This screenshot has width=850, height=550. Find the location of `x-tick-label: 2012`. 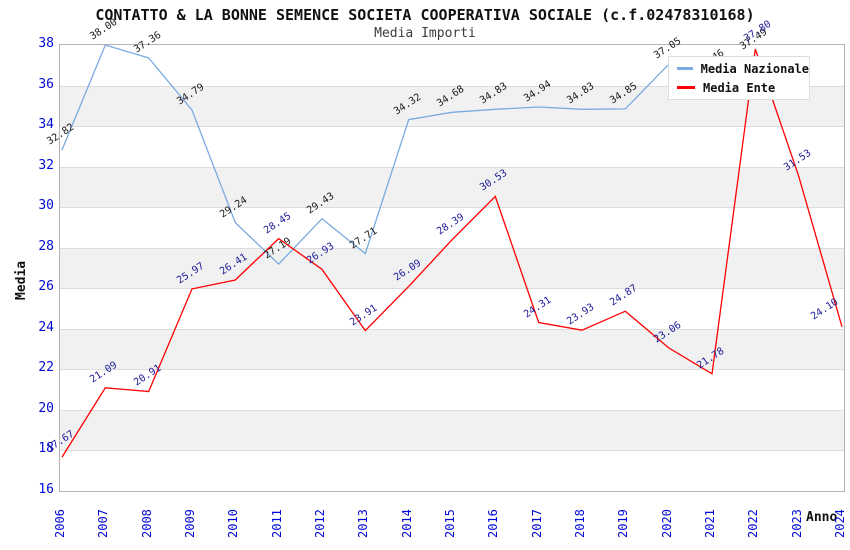

x-tick-label: 2012 is located at coordinates (320, 523).